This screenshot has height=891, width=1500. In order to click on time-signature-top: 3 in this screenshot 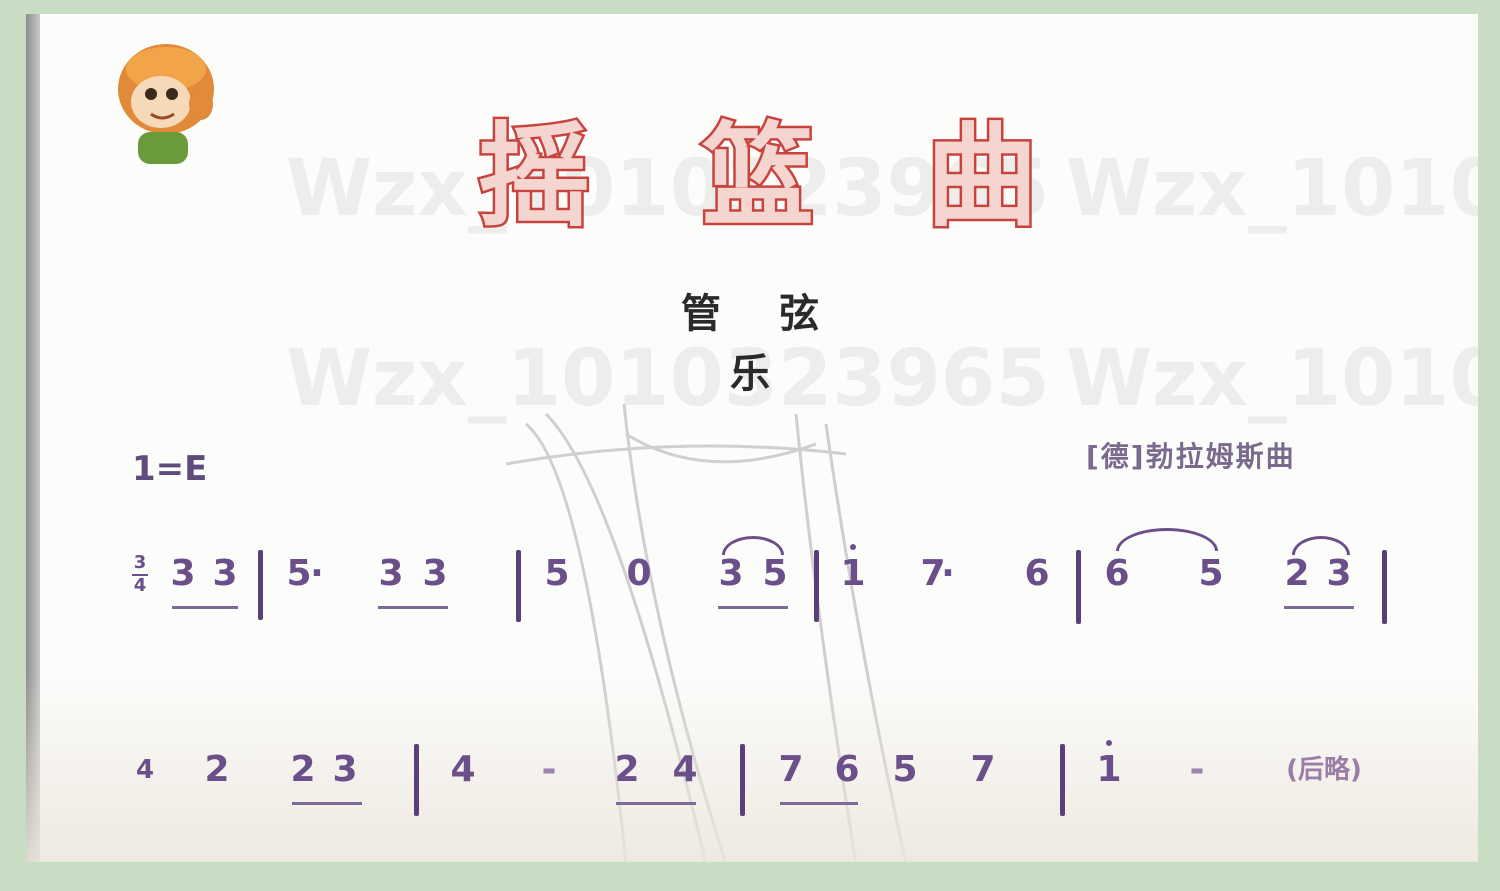, I will do `click(140, 562)`.